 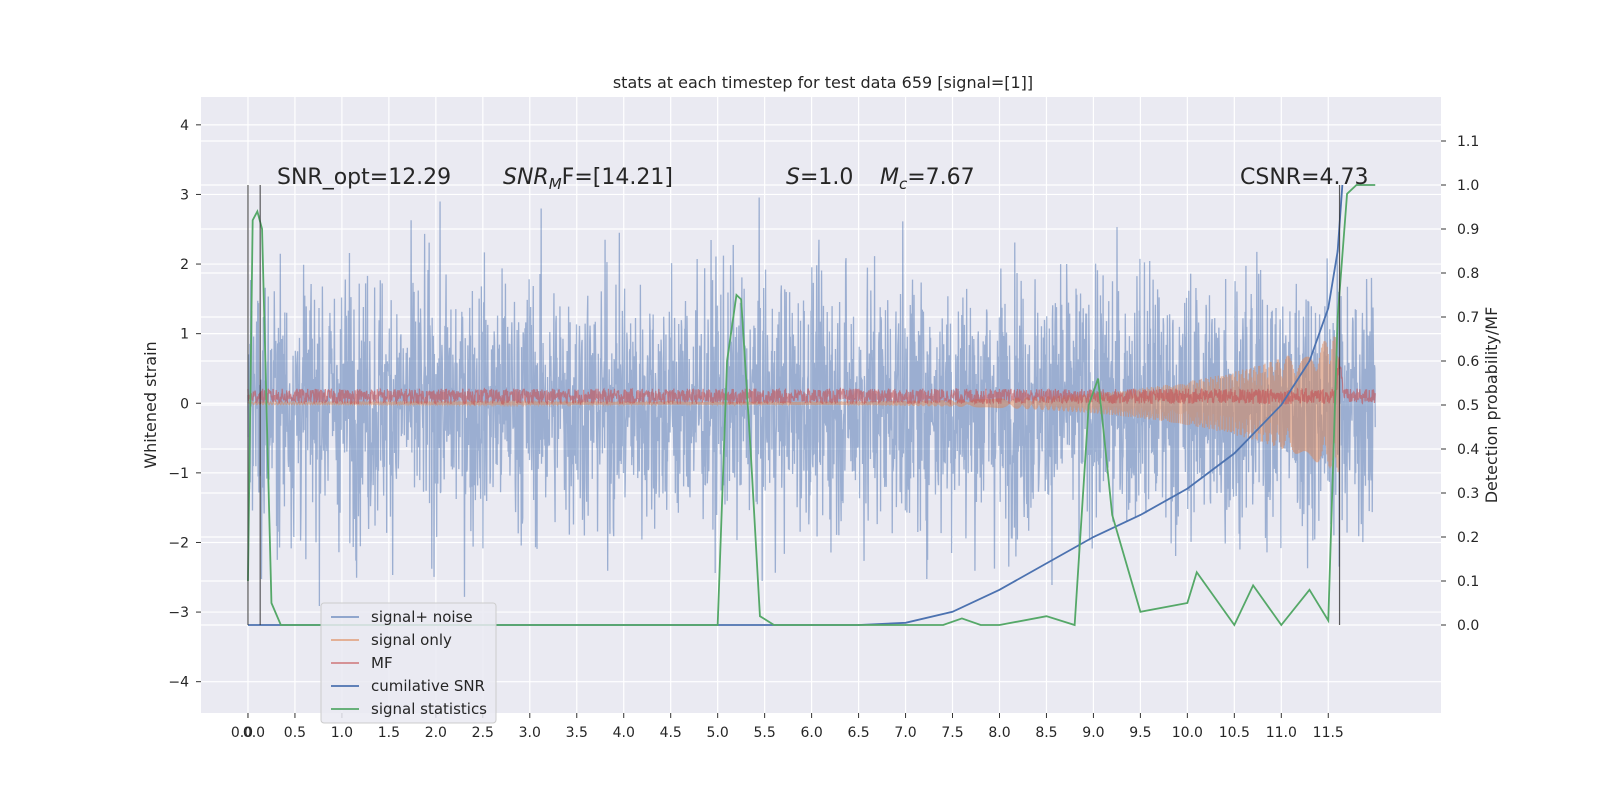 What do you see at coordinates (617, 177) in the screenshot?
I see `snr-mf-rest: F=[14.21]` at bounding box center [617, 177].